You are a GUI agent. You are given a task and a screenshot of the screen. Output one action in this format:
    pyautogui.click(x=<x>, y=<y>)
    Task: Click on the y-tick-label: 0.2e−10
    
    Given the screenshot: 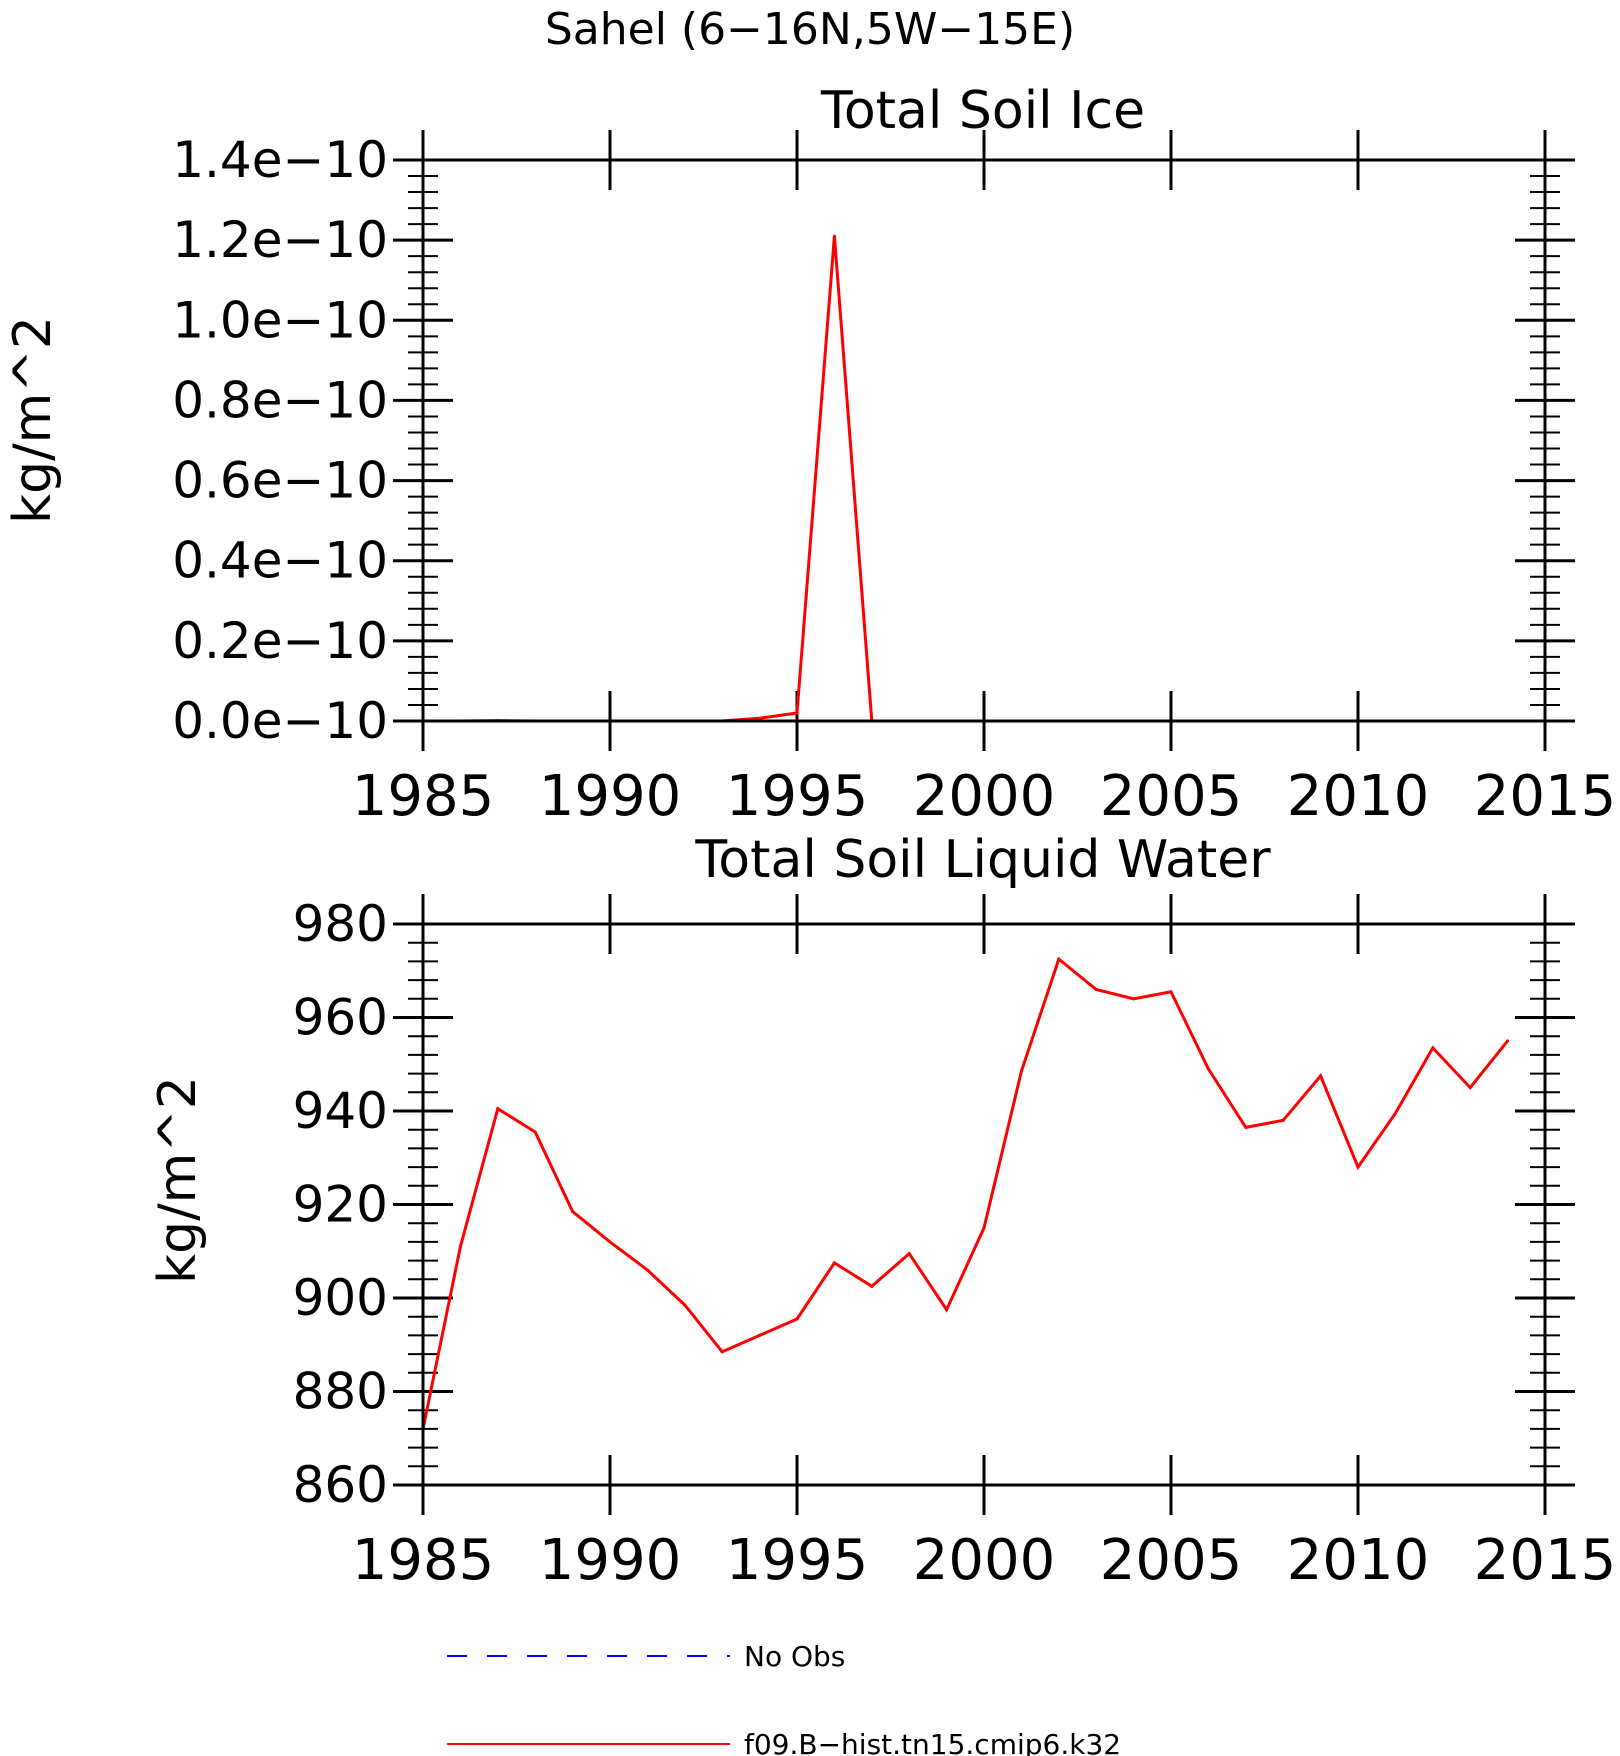 What is the action you would take?
    pyautogui.click(x=280, y=641)
    